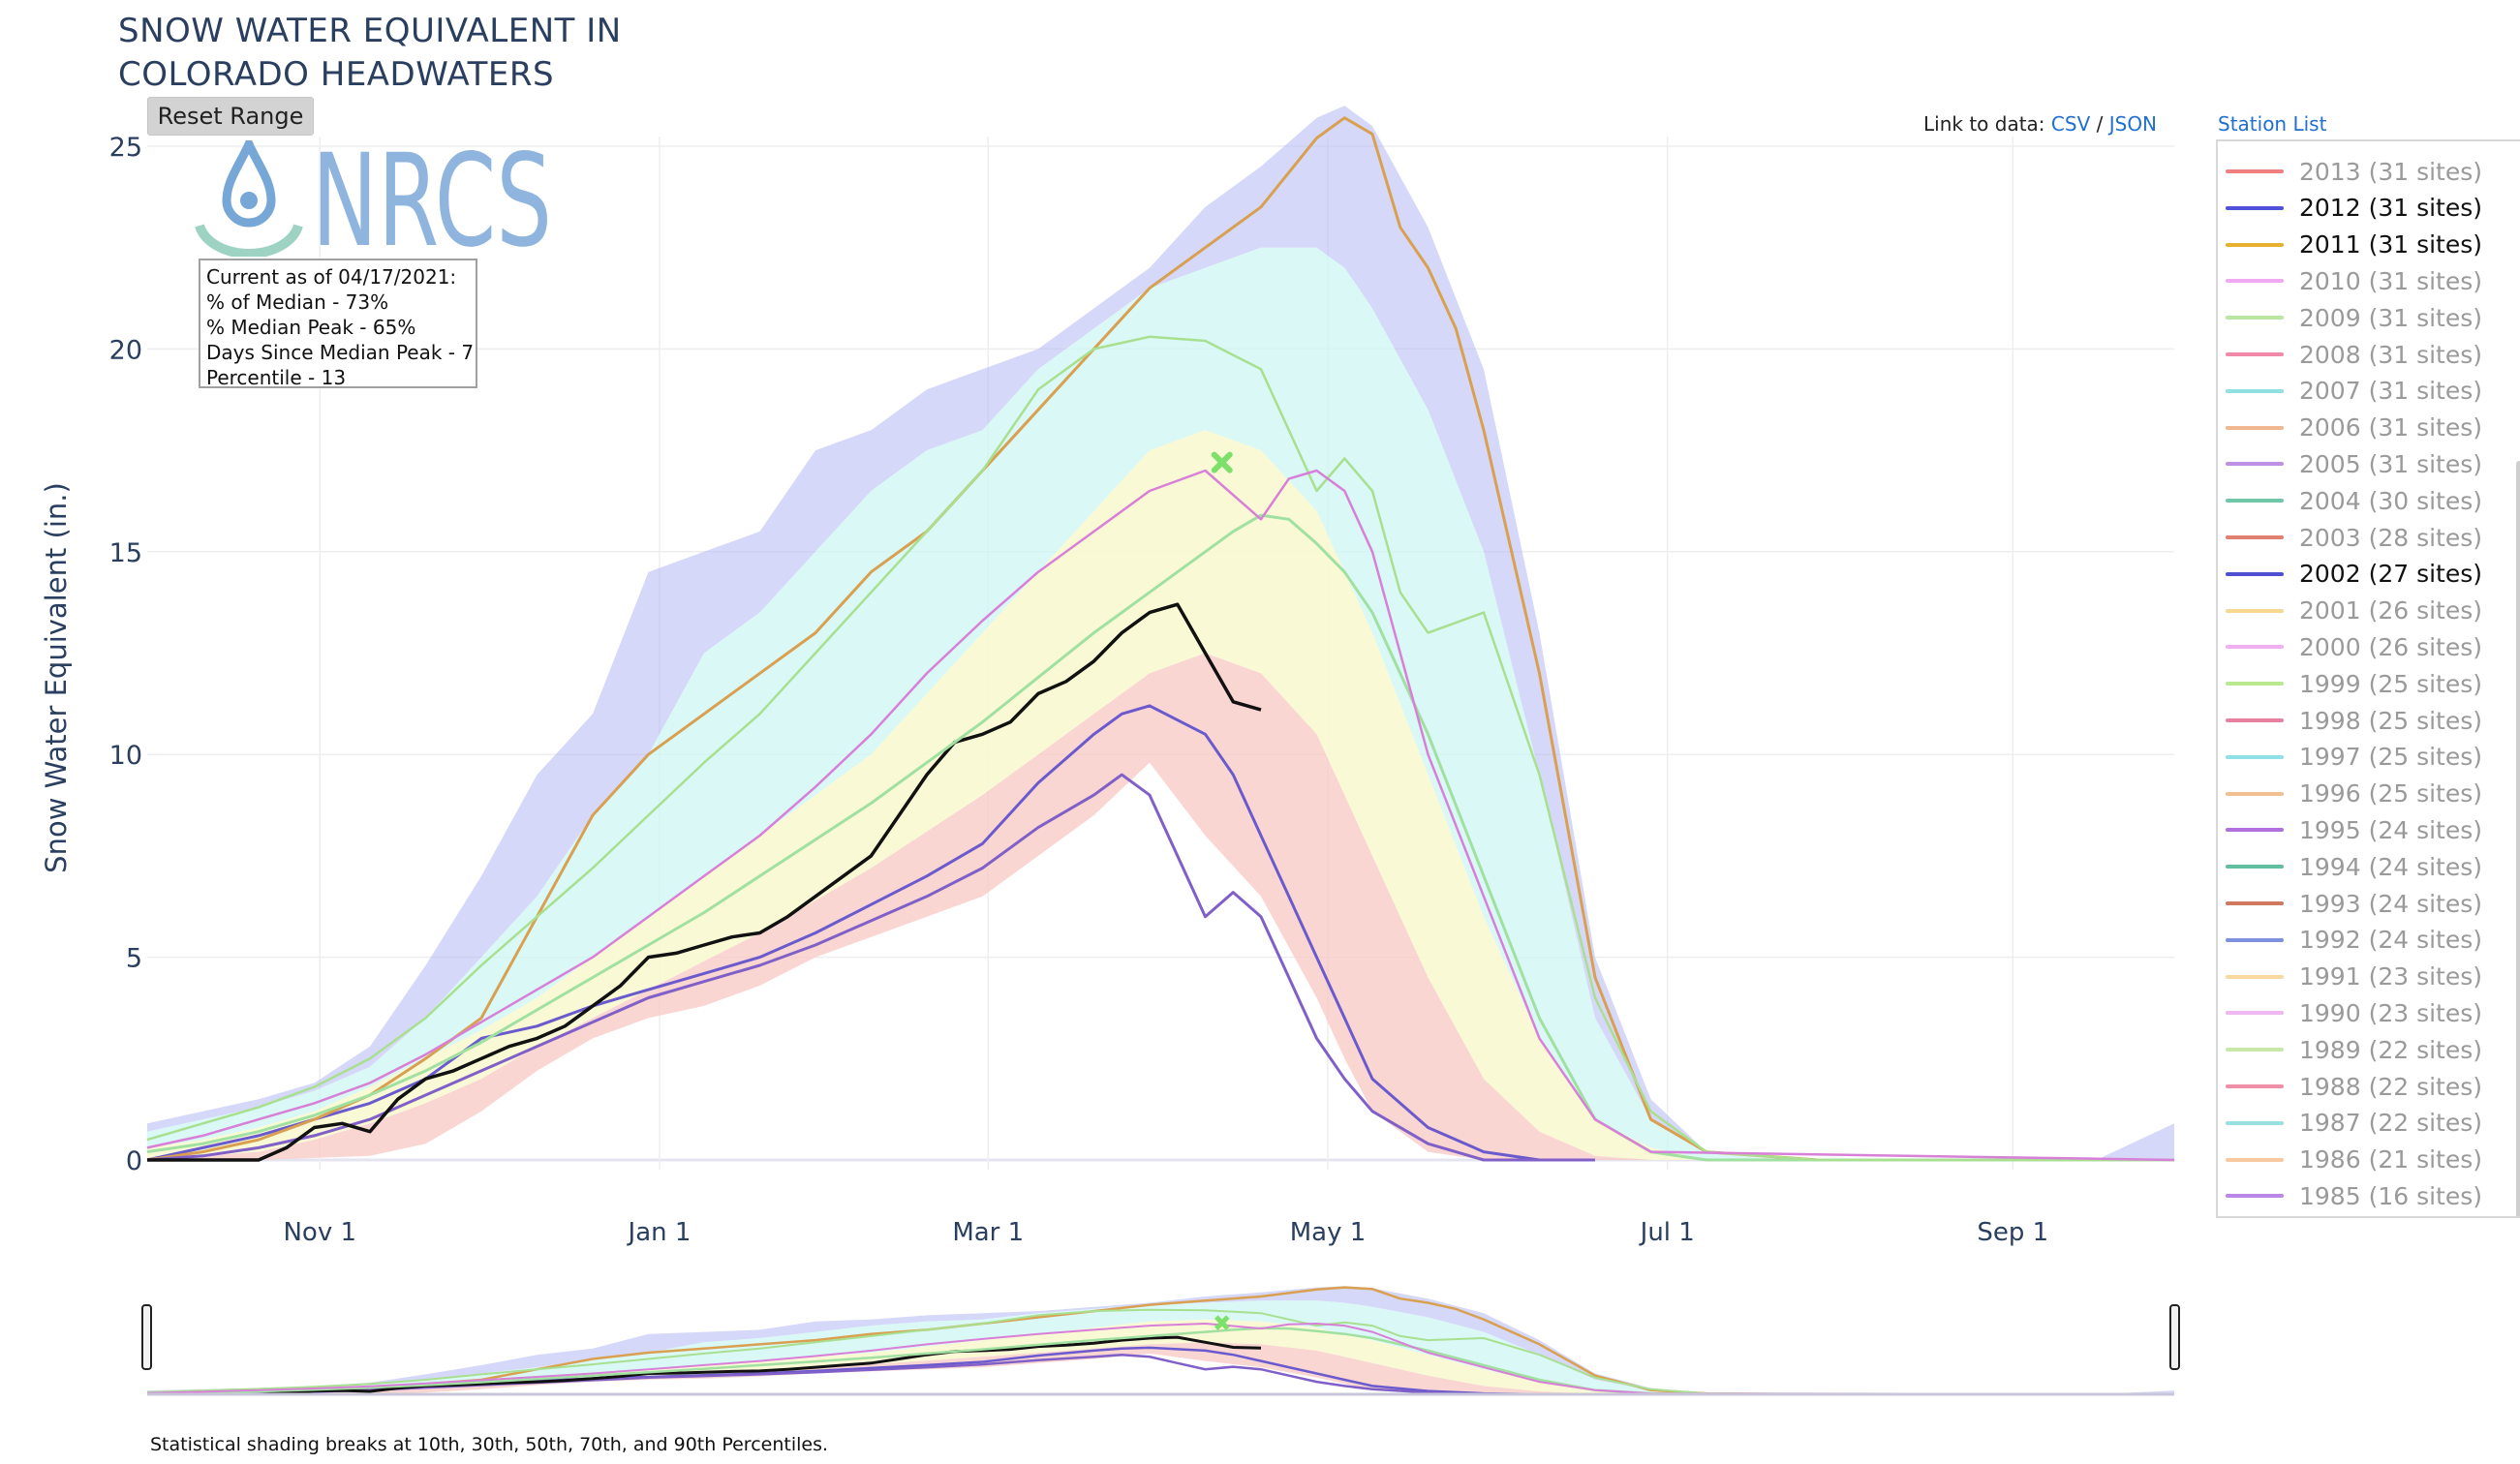  What do you see at coordinates (125, 553) in the screenshot?
I see `y-tick-label: 15` at bounding box center [125, 553].